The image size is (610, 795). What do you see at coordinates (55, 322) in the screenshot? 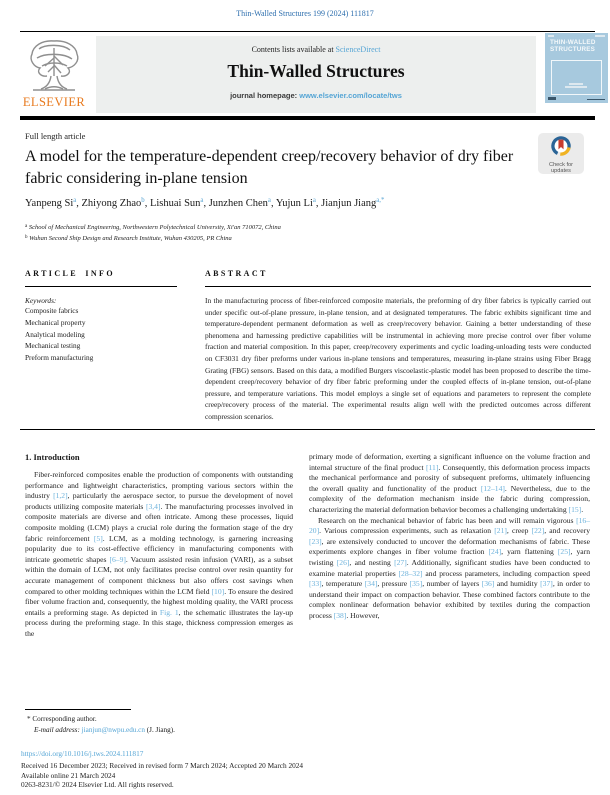
I see `keyword: Mechanical property` at bounding box center [55, 322].